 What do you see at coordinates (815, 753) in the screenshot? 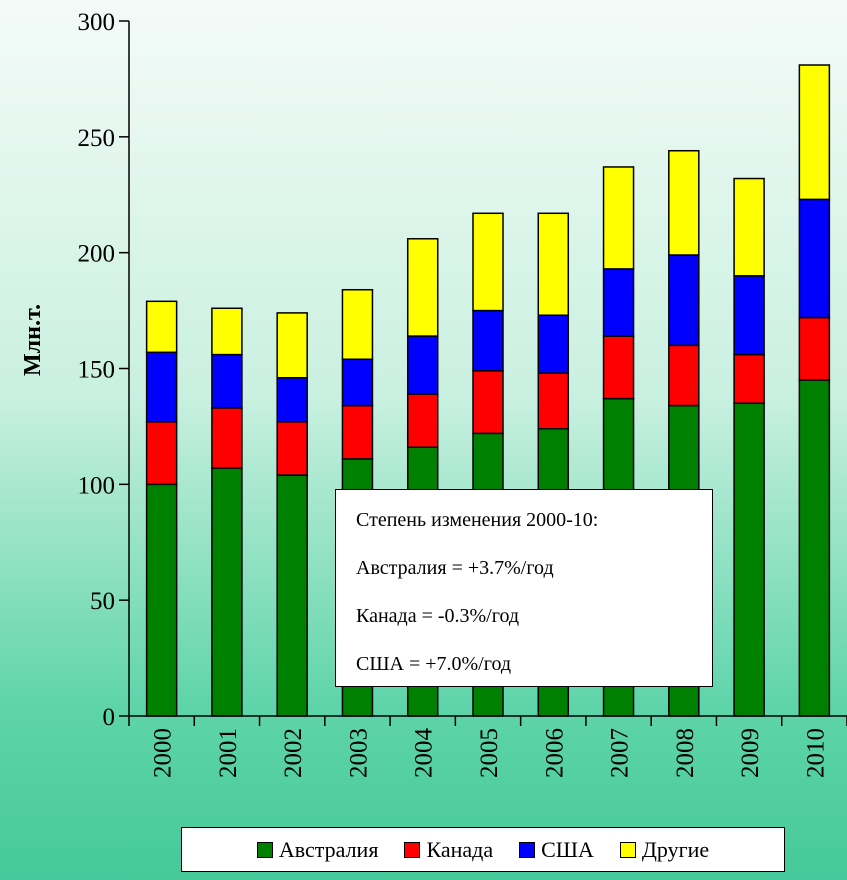
I see `x-tick-label-2010: 2010` at bounding box center [815, 753].